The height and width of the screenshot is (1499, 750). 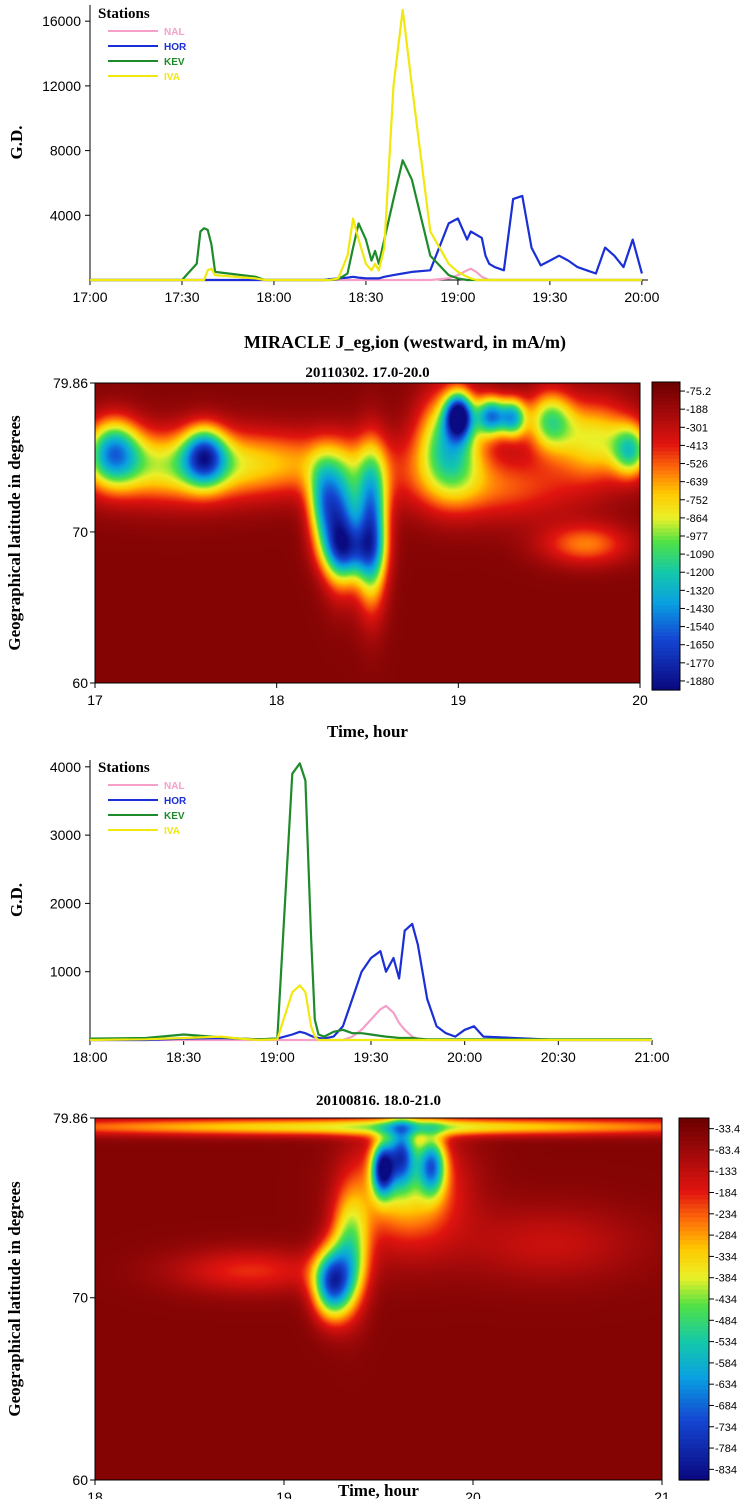 I want to click on colorbar-tick-label: -334, so click(x=726, y=1257).